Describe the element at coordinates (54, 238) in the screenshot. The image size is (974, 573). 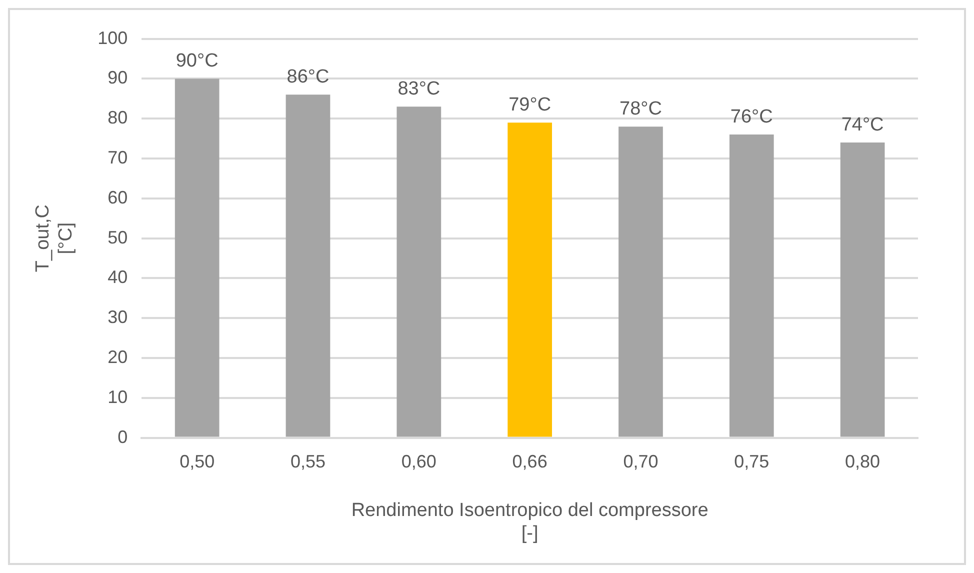
I see `y-axis-title: T_out,C [°C]` at that location.